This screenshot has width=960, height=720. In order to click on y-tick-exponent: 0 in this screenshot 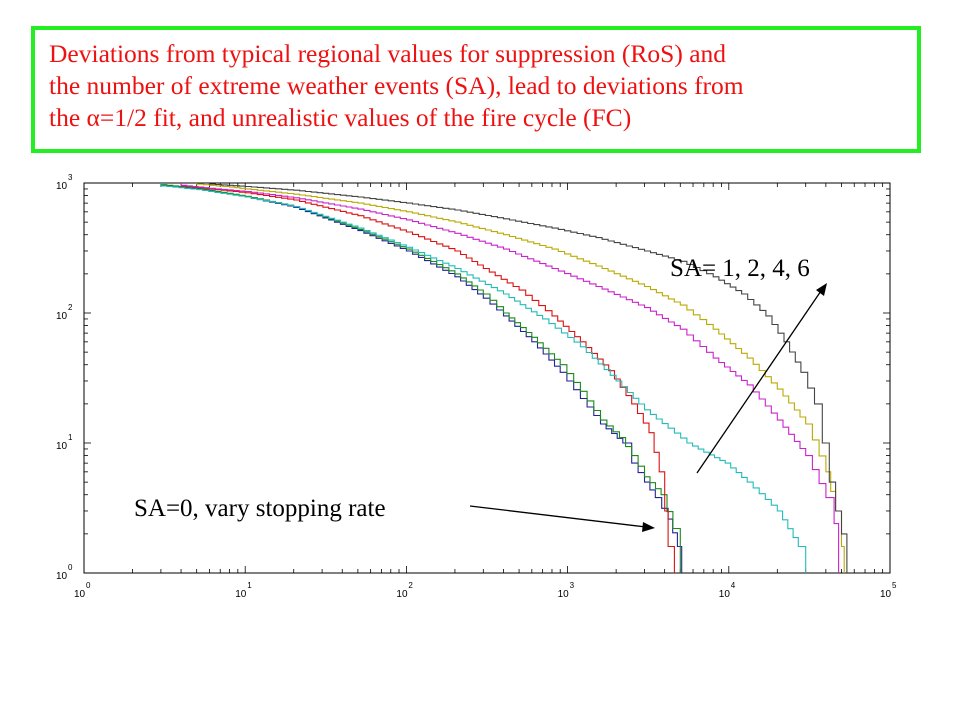, I will do `click(70, 567)`.